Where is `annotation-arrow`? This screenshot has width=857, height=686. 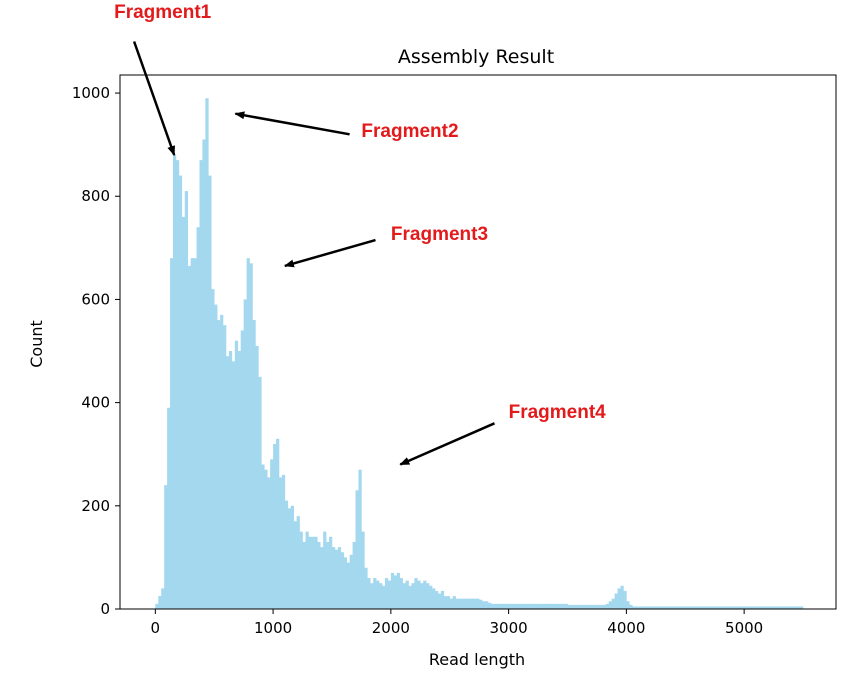
annotation-arrow is located at coordinates (292, 123).